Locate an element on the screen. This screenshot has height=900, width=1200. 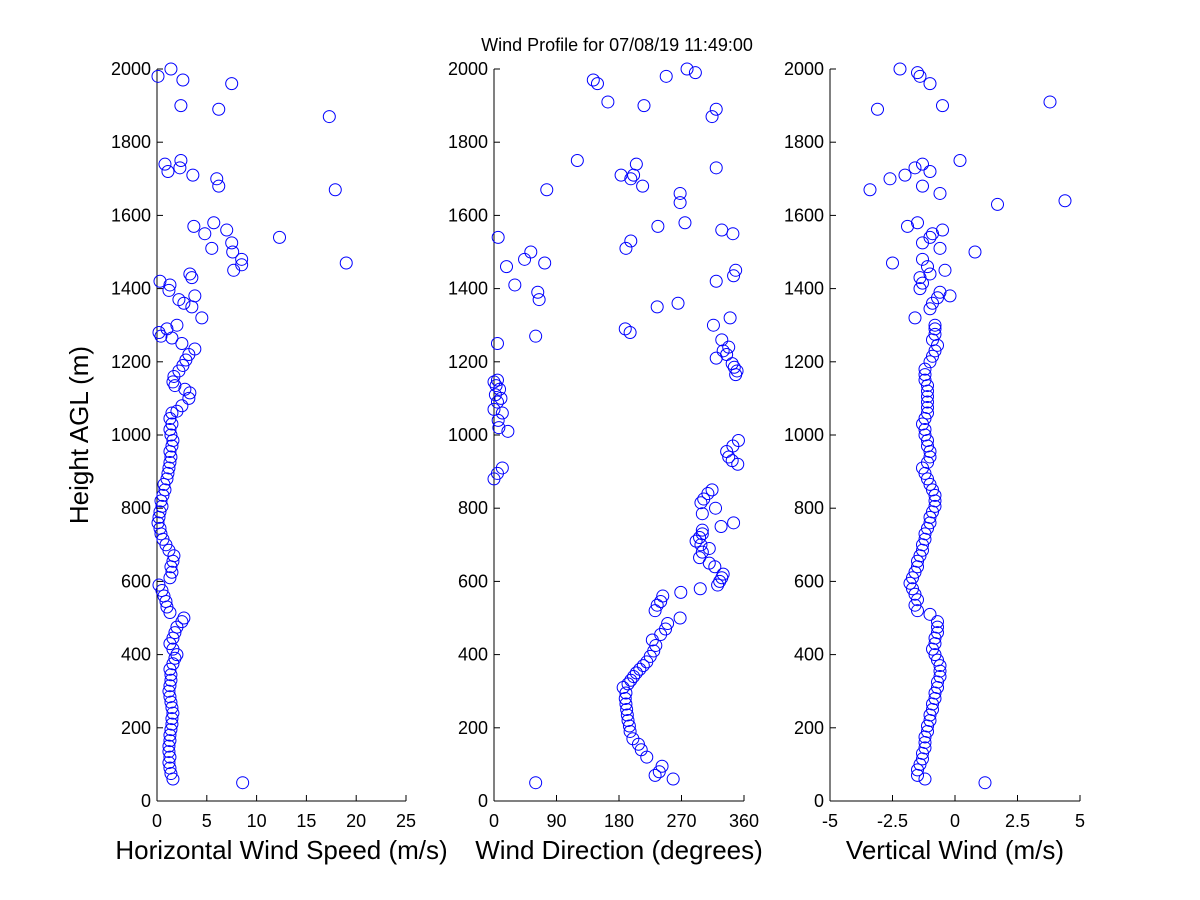
x-axis-label: Horizontal Wind Speed (m/s) is located at coordinates (281, 850).